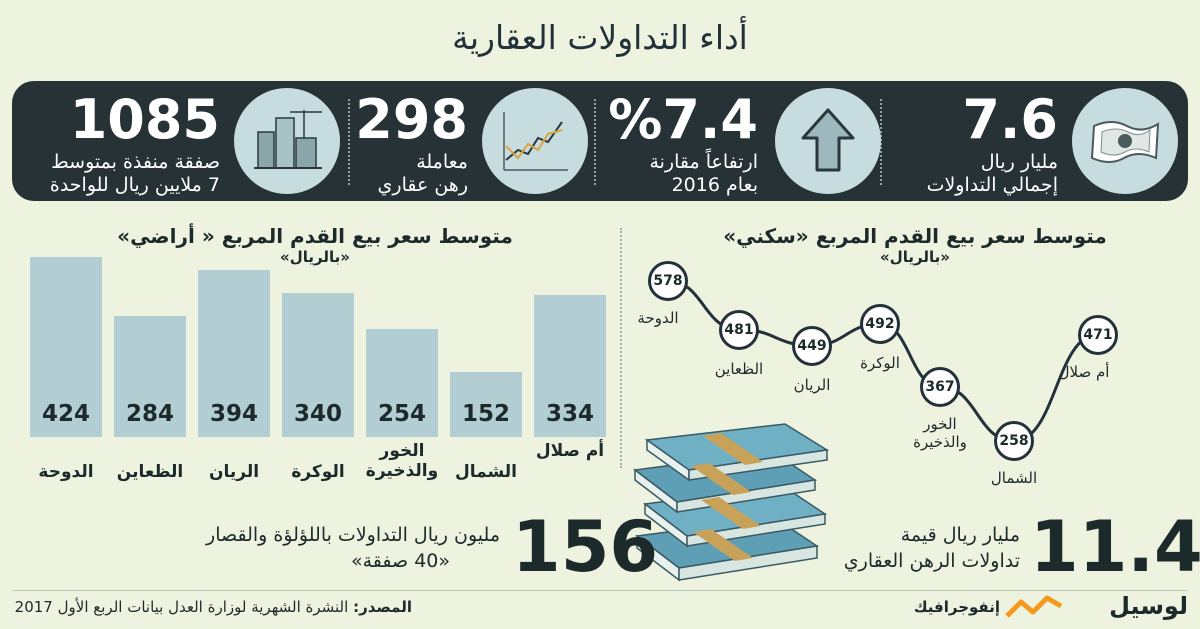 The height and width of the screenshot is (629, 1200). Describe the element at coordinates (315, 236) in the screenshot. I see `lands-chart-title: متوسط سعر بيع القدم المربع « أراضي»` at that location.